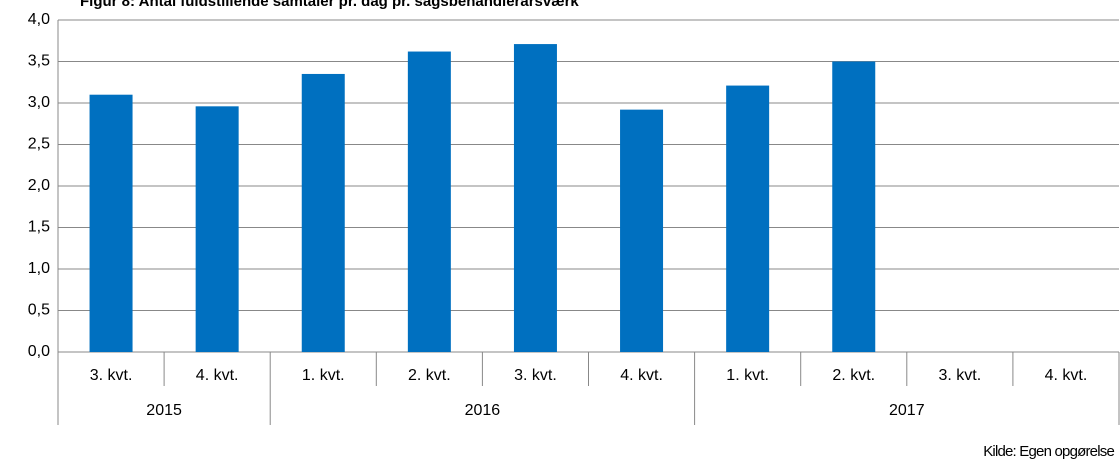 This screenshot has height=465, width=1120. What do you see at coordinates (39, 61) in the screenshot?
I see `y-tick-label: 3,5` at bounding box center [39, 61].